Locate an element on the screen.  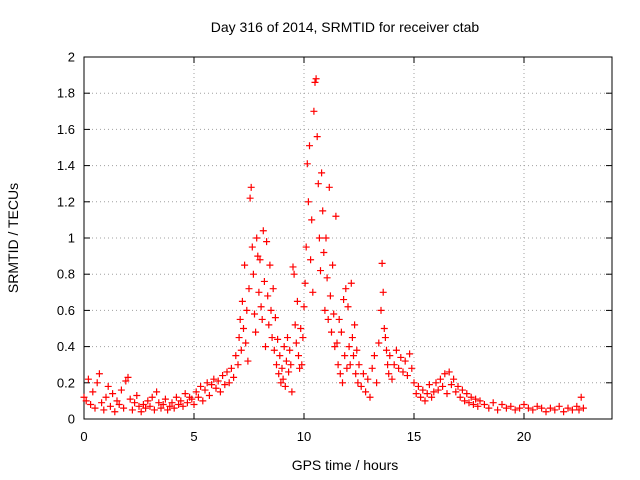
y-tick-label: 1.4 is located at coordinates (66, 165).